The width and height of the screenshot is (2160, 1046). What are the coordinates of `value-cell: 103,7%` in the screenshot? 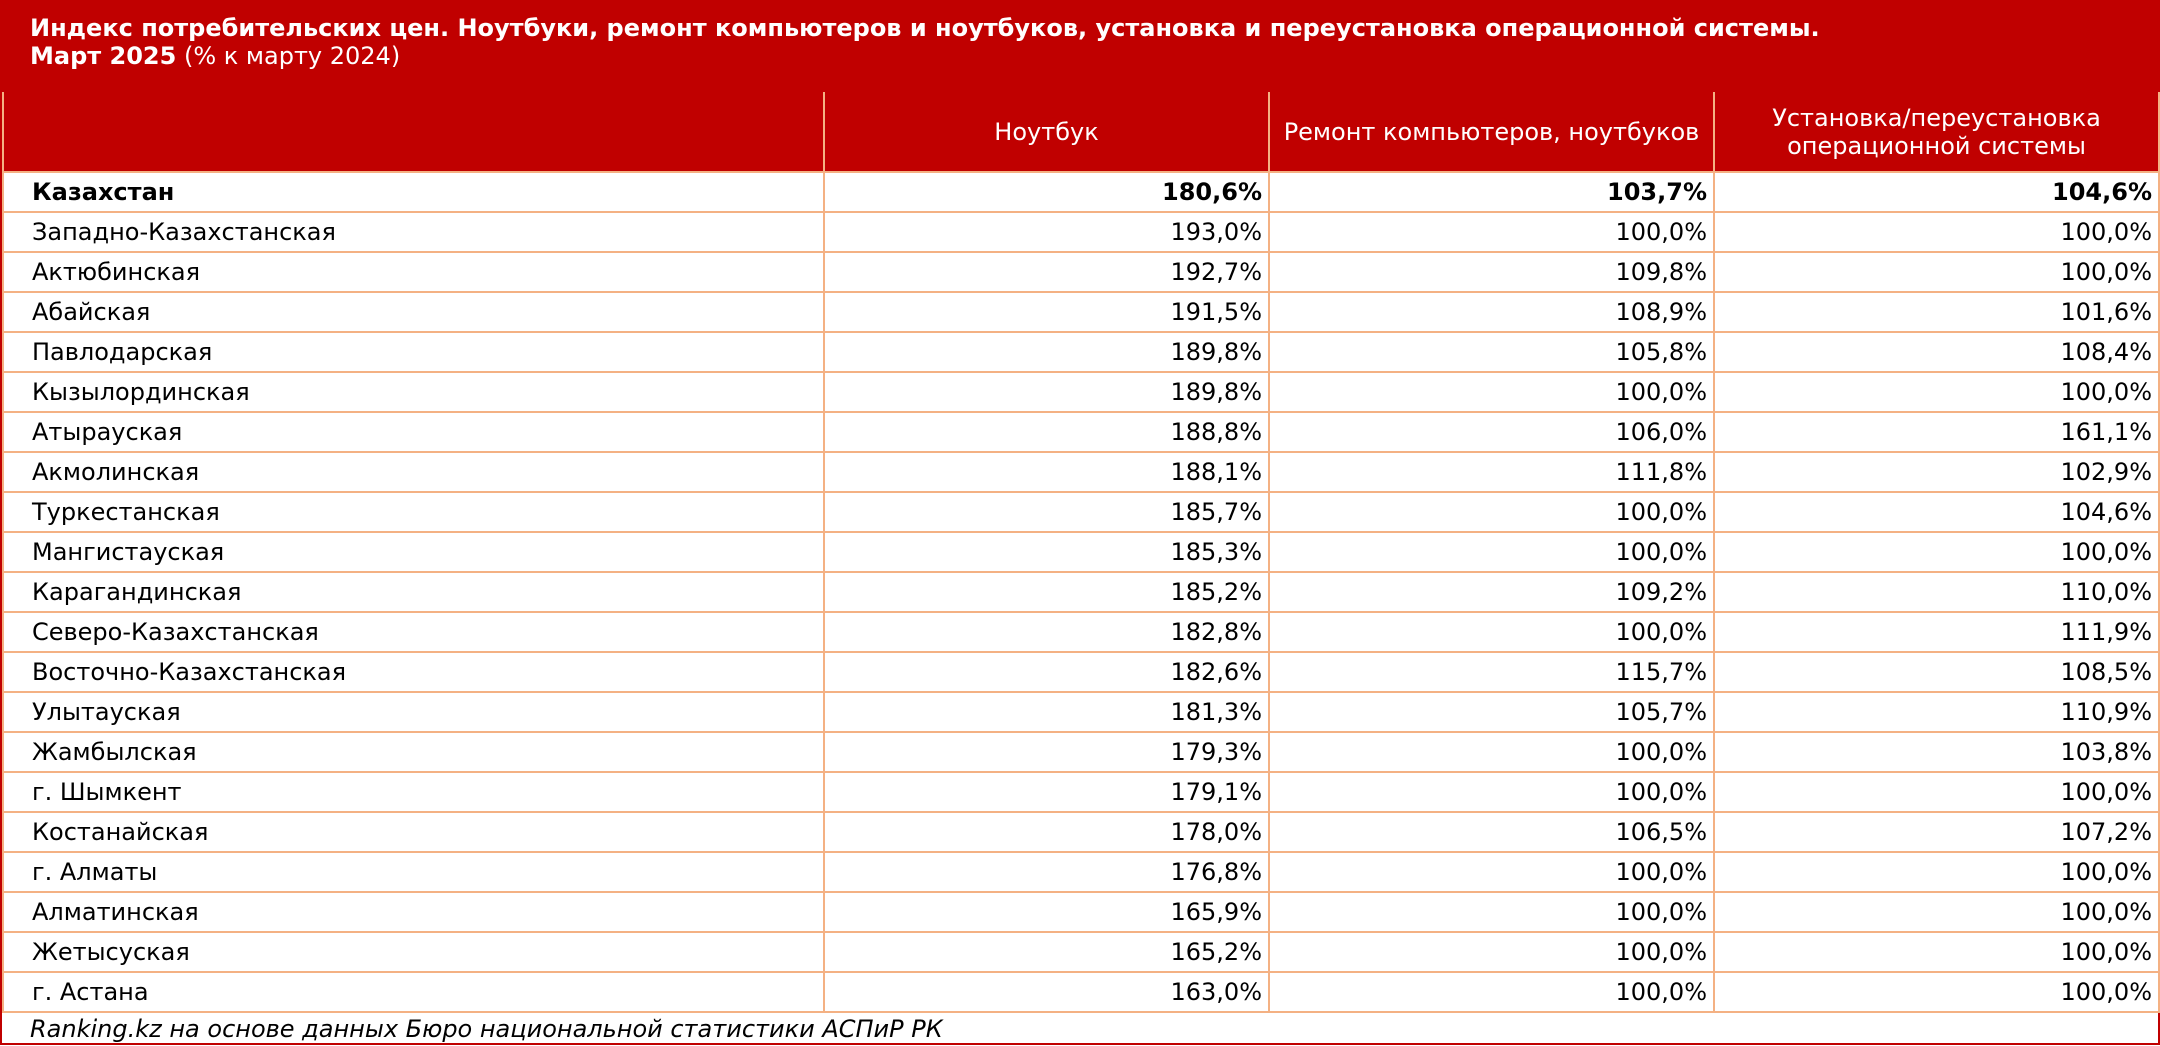 It's located at (1491, 192).